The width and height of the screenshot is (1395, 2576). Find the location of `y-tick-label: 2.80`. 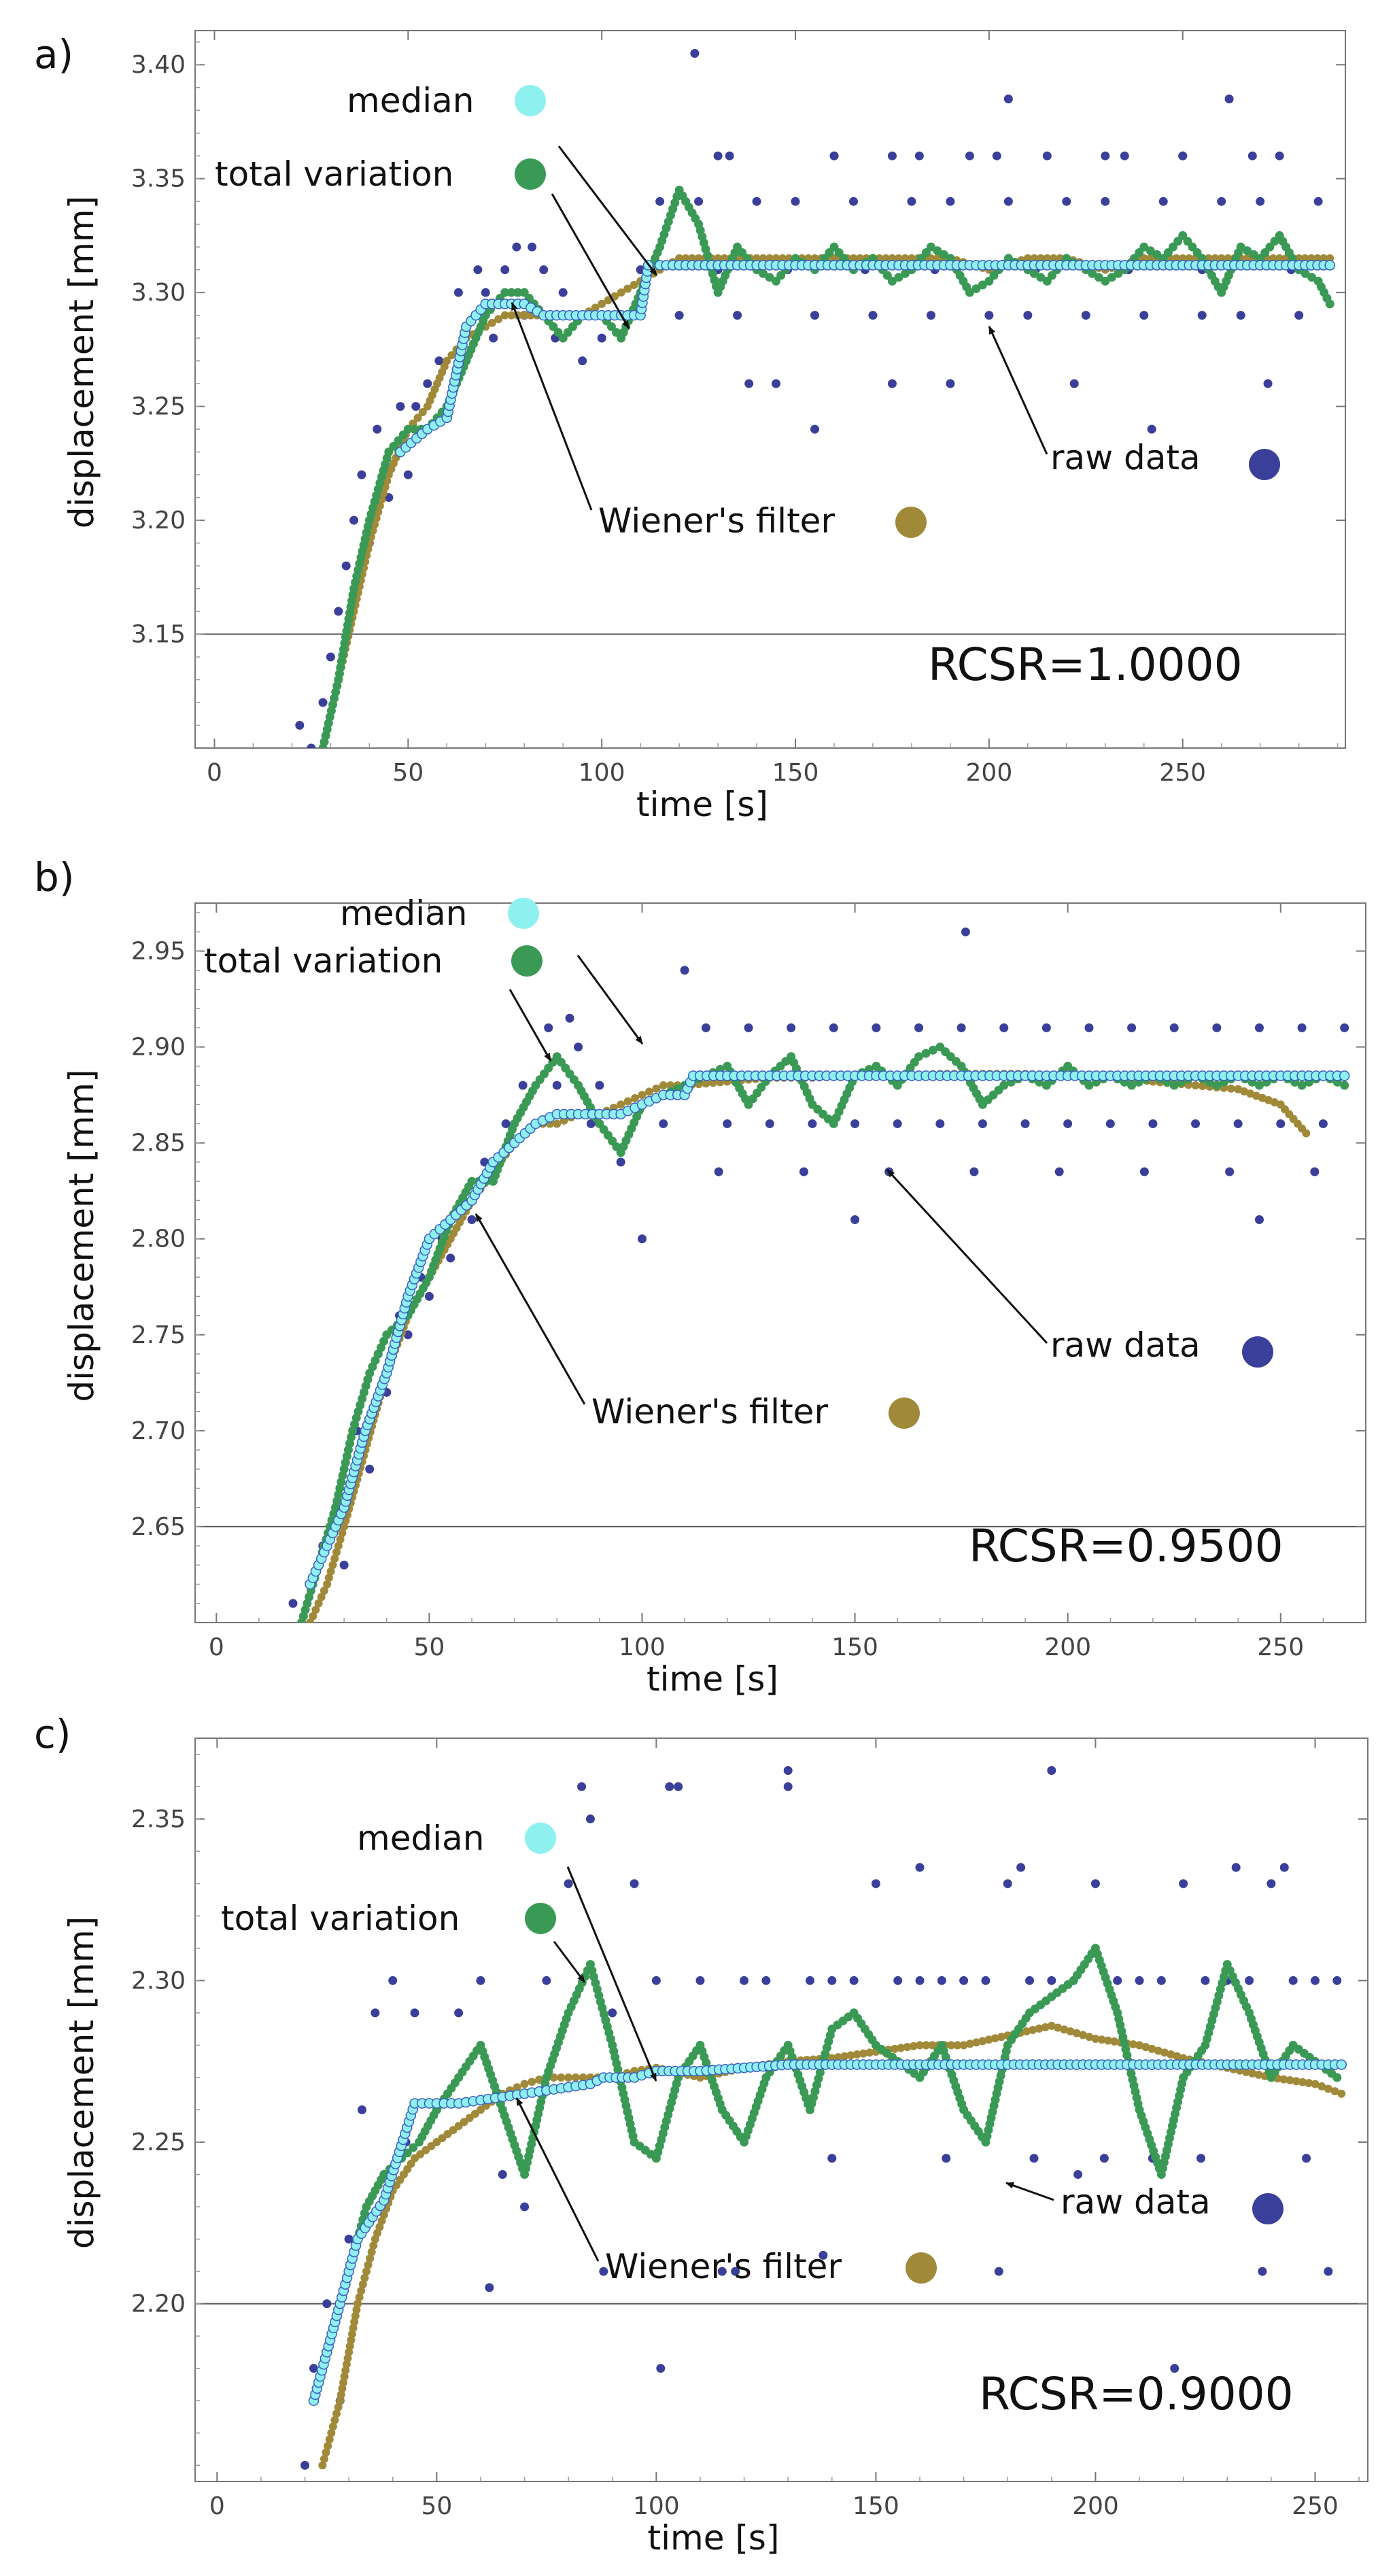

y-tick-label: 2.80 is located at coordinates (158, 1239).